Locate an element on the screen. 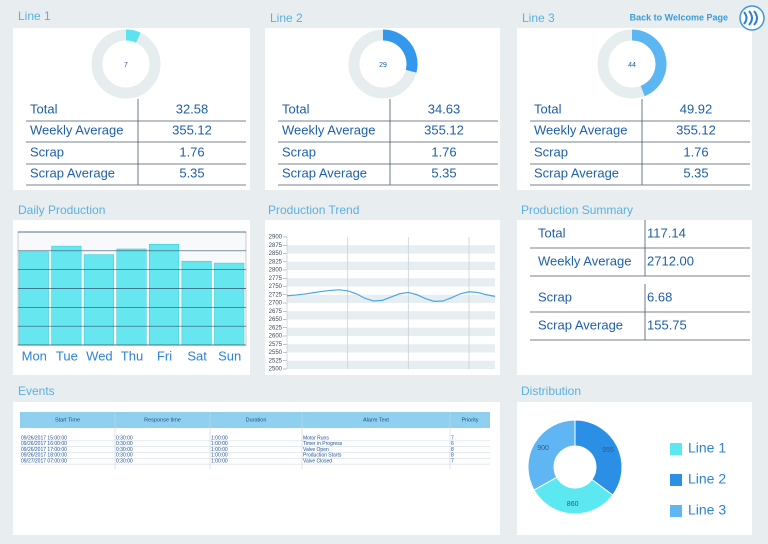 This screenshot has height=544, width=768. legend-label: Line 3 is located at coordinates (707, 510).